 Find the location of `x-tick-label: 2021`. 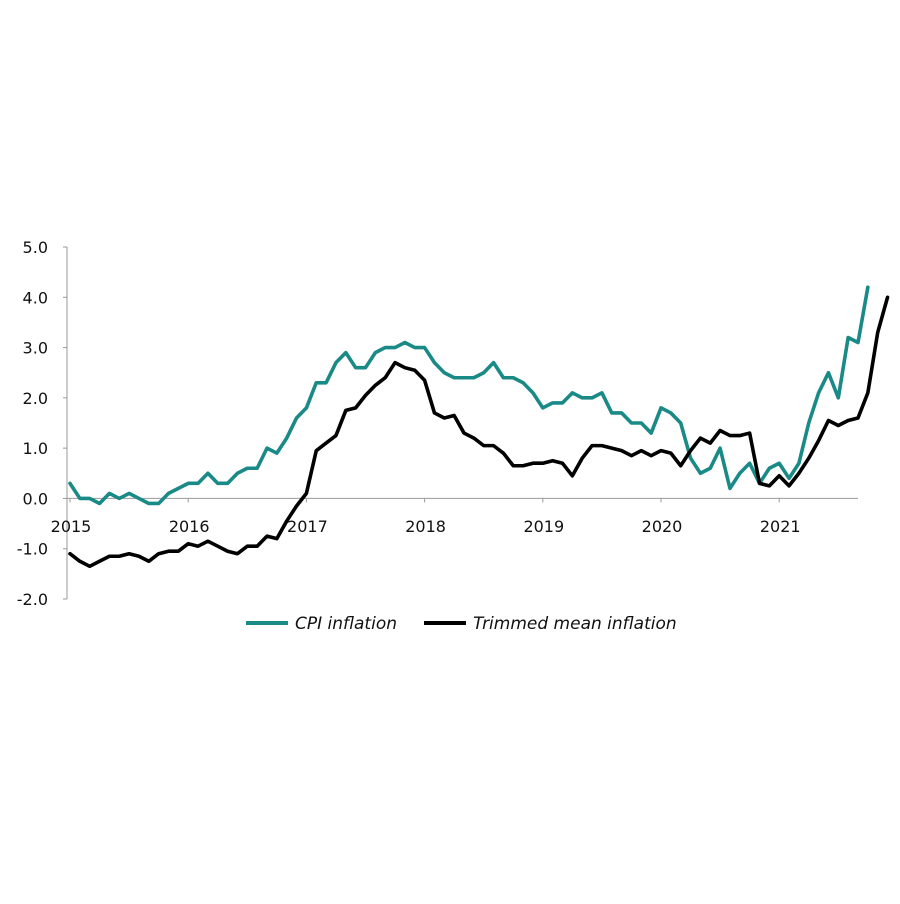

x-tick-label: 2021 is located at coordinates (780, 526).